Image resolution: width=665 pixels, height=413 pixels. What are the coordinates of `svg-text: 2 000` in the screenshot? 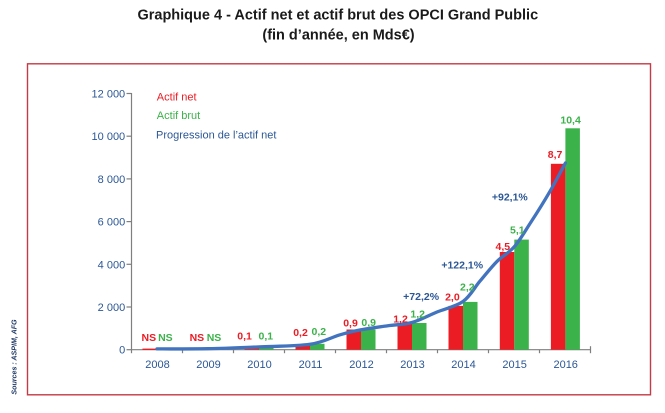 It's located at (112, 308).